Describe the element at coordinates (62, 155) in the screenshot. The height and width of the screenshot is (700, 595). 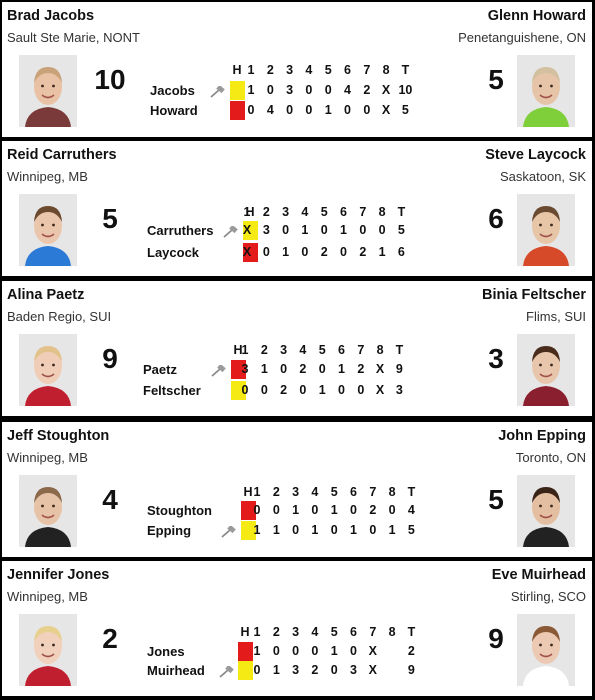
I see `player1-name: Reid Carruthers` at that location.